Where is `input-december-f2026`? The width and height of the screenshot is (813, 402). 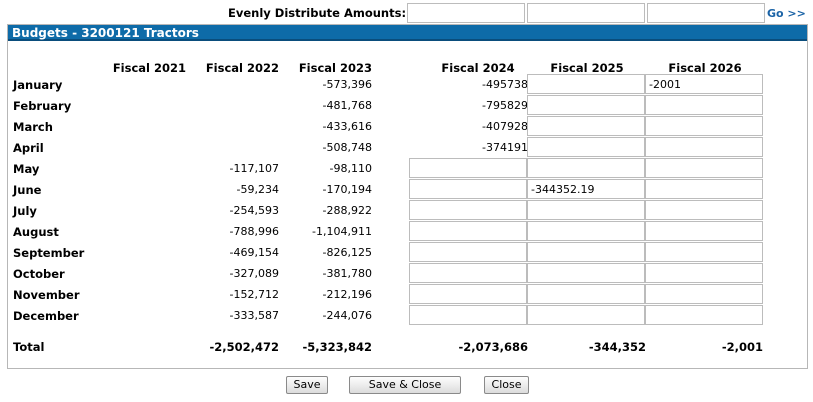
input-december-f2026 is located at coordinates (704, 315).